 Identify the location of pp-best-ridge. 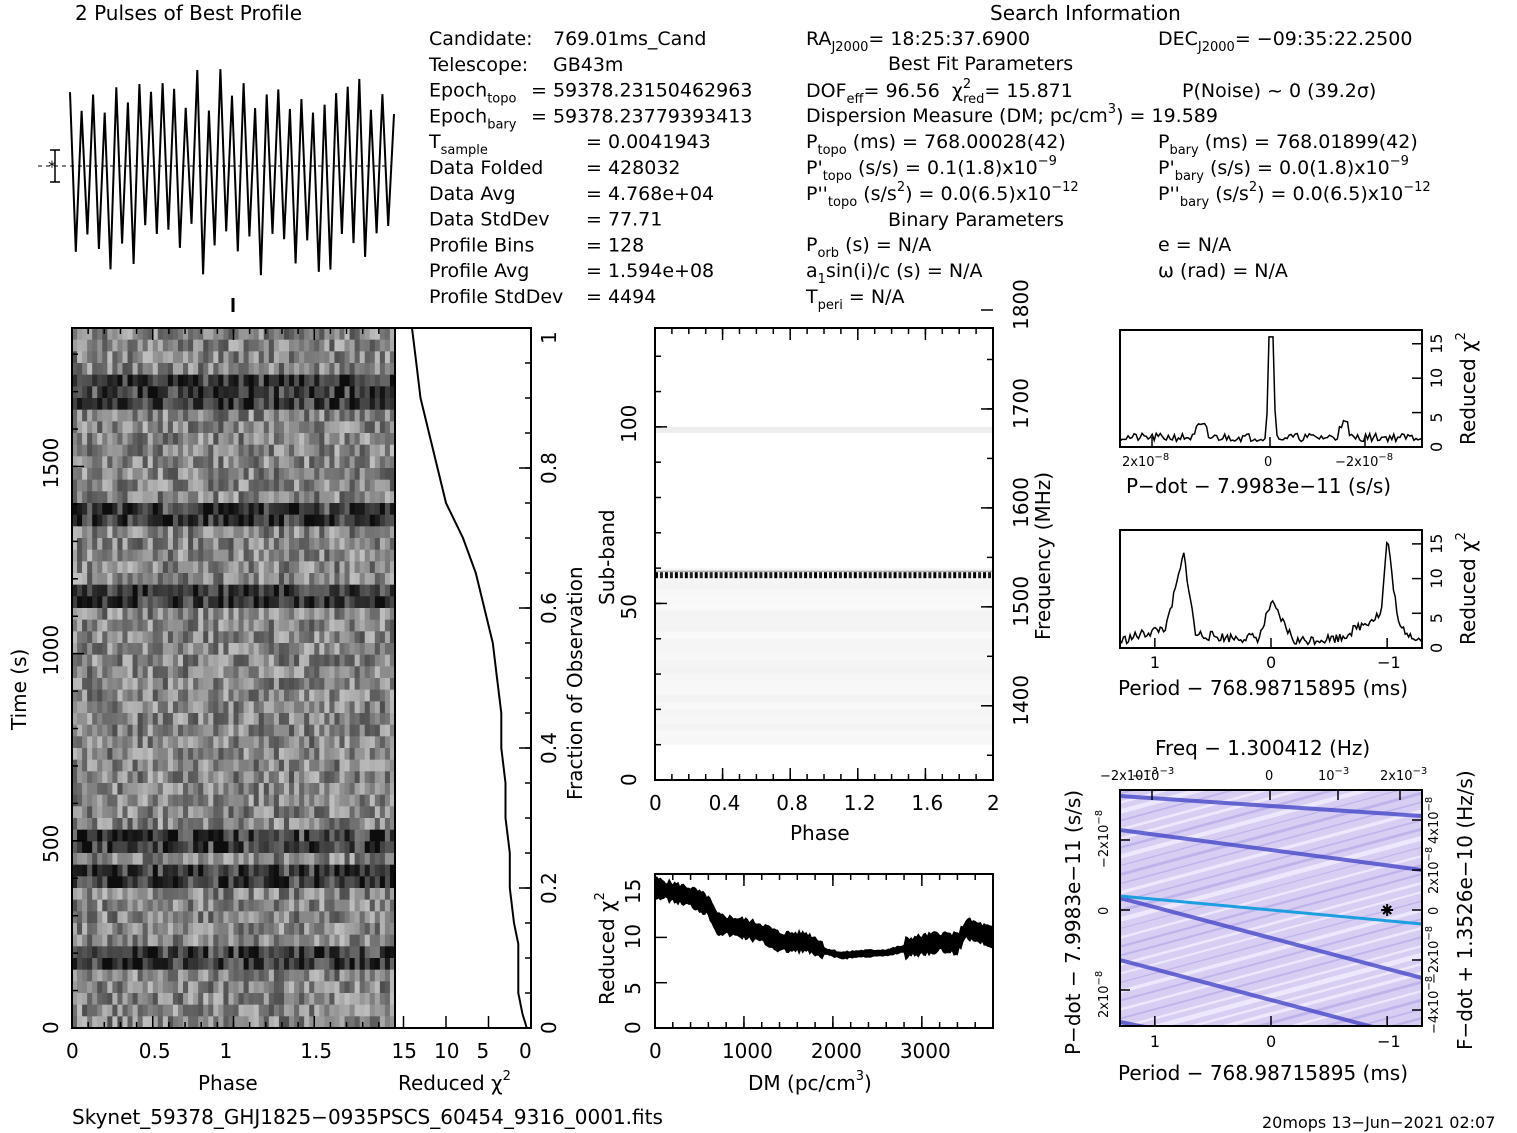
(1271, 910).